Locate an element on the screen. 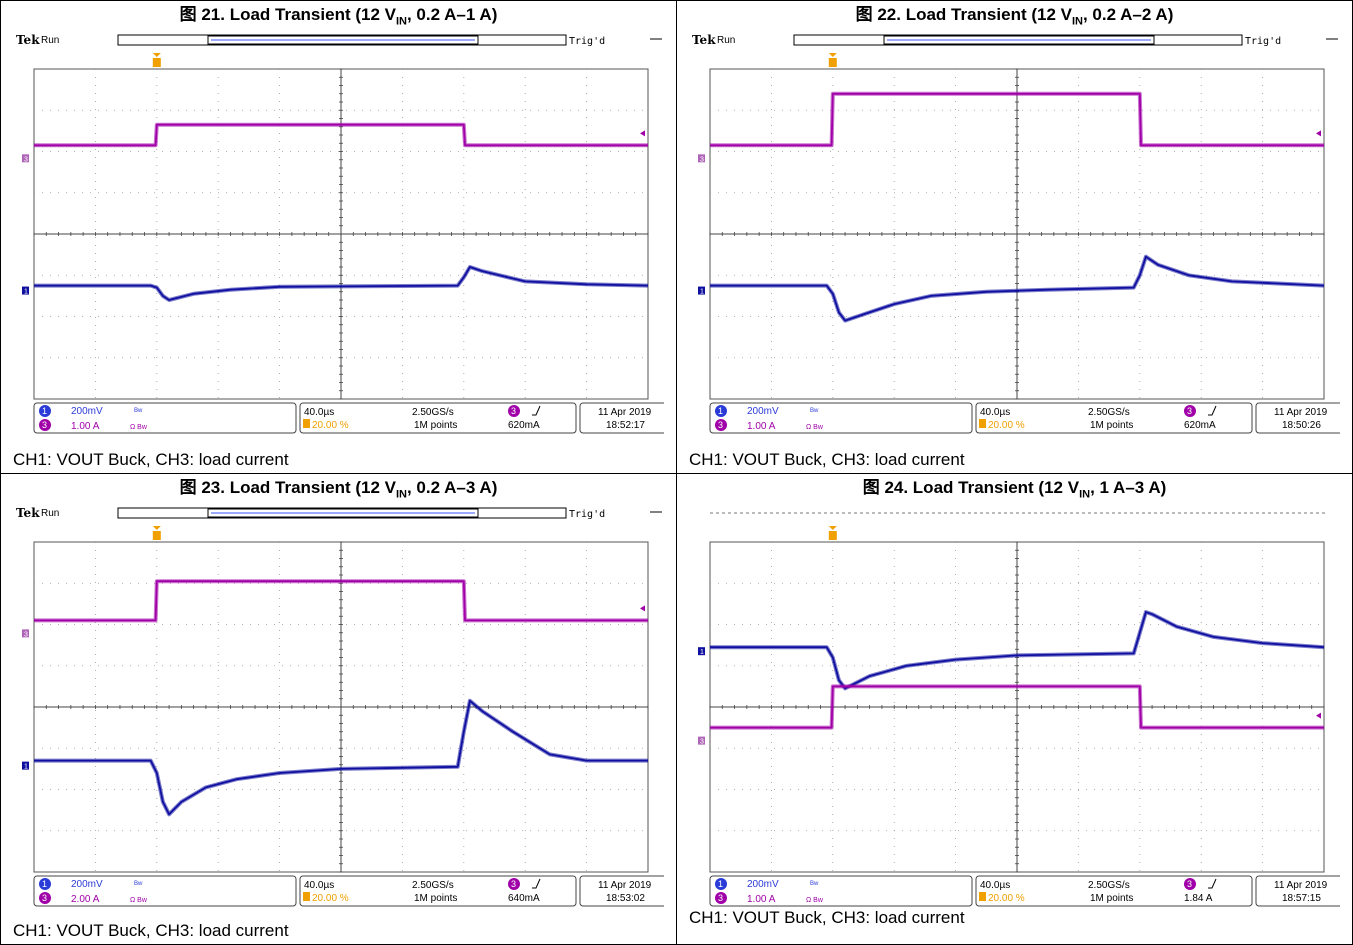  time: 18:50:26 is located at coordinates (1301, 425).